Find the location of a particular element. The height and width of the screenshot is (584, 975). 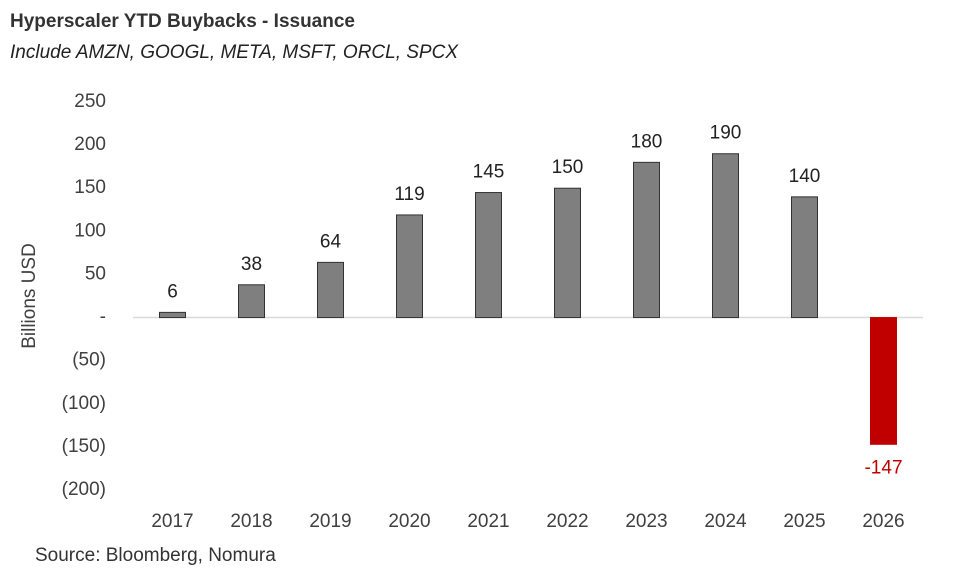

y-tick-label: (200) is located at coordinates (84, 489).